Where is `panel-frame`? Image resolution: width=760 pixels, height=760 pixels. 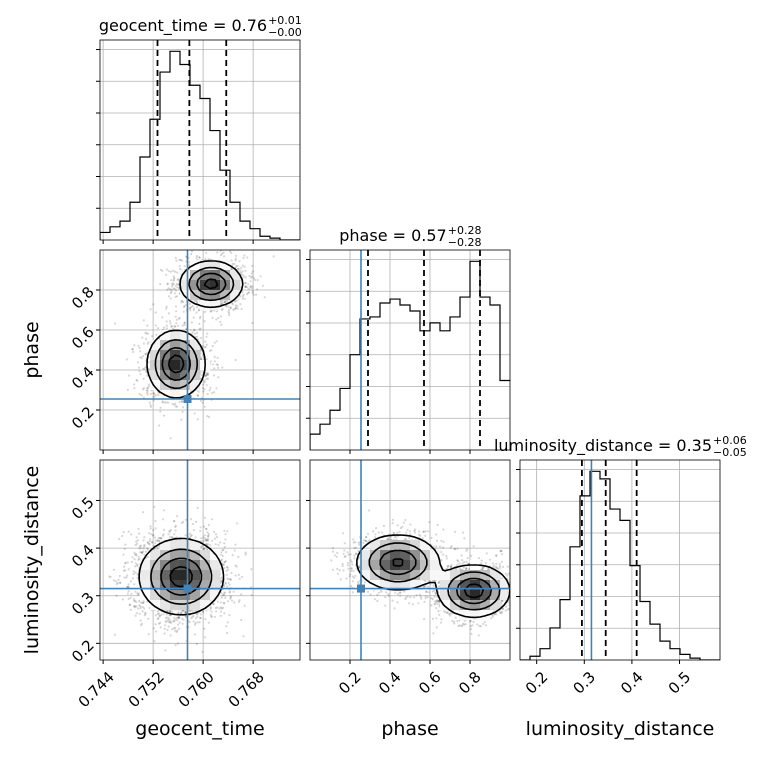 panel-frame is located at coordinates (410, 350).